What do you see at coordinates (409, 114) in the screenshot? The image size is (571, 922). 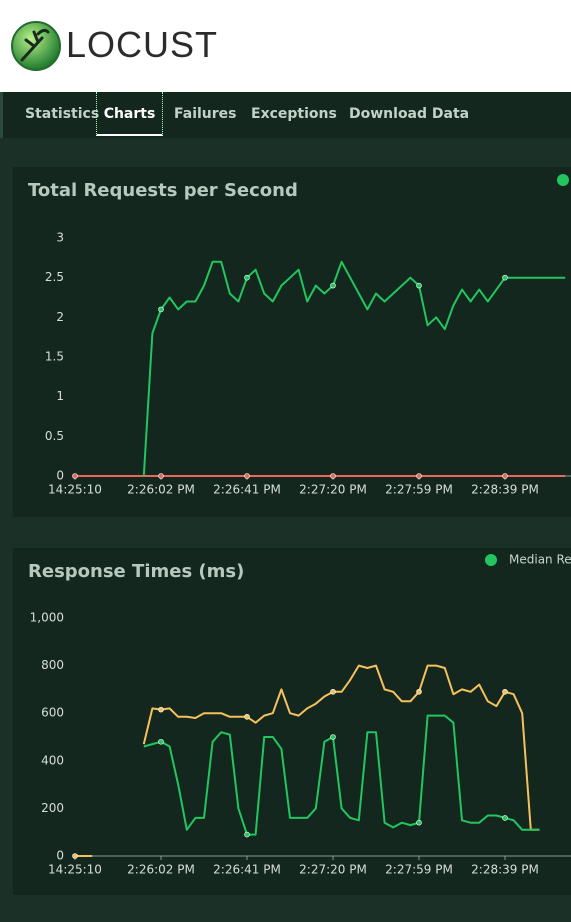 I see `tab: Download Data` at bounding box center [409, 114].